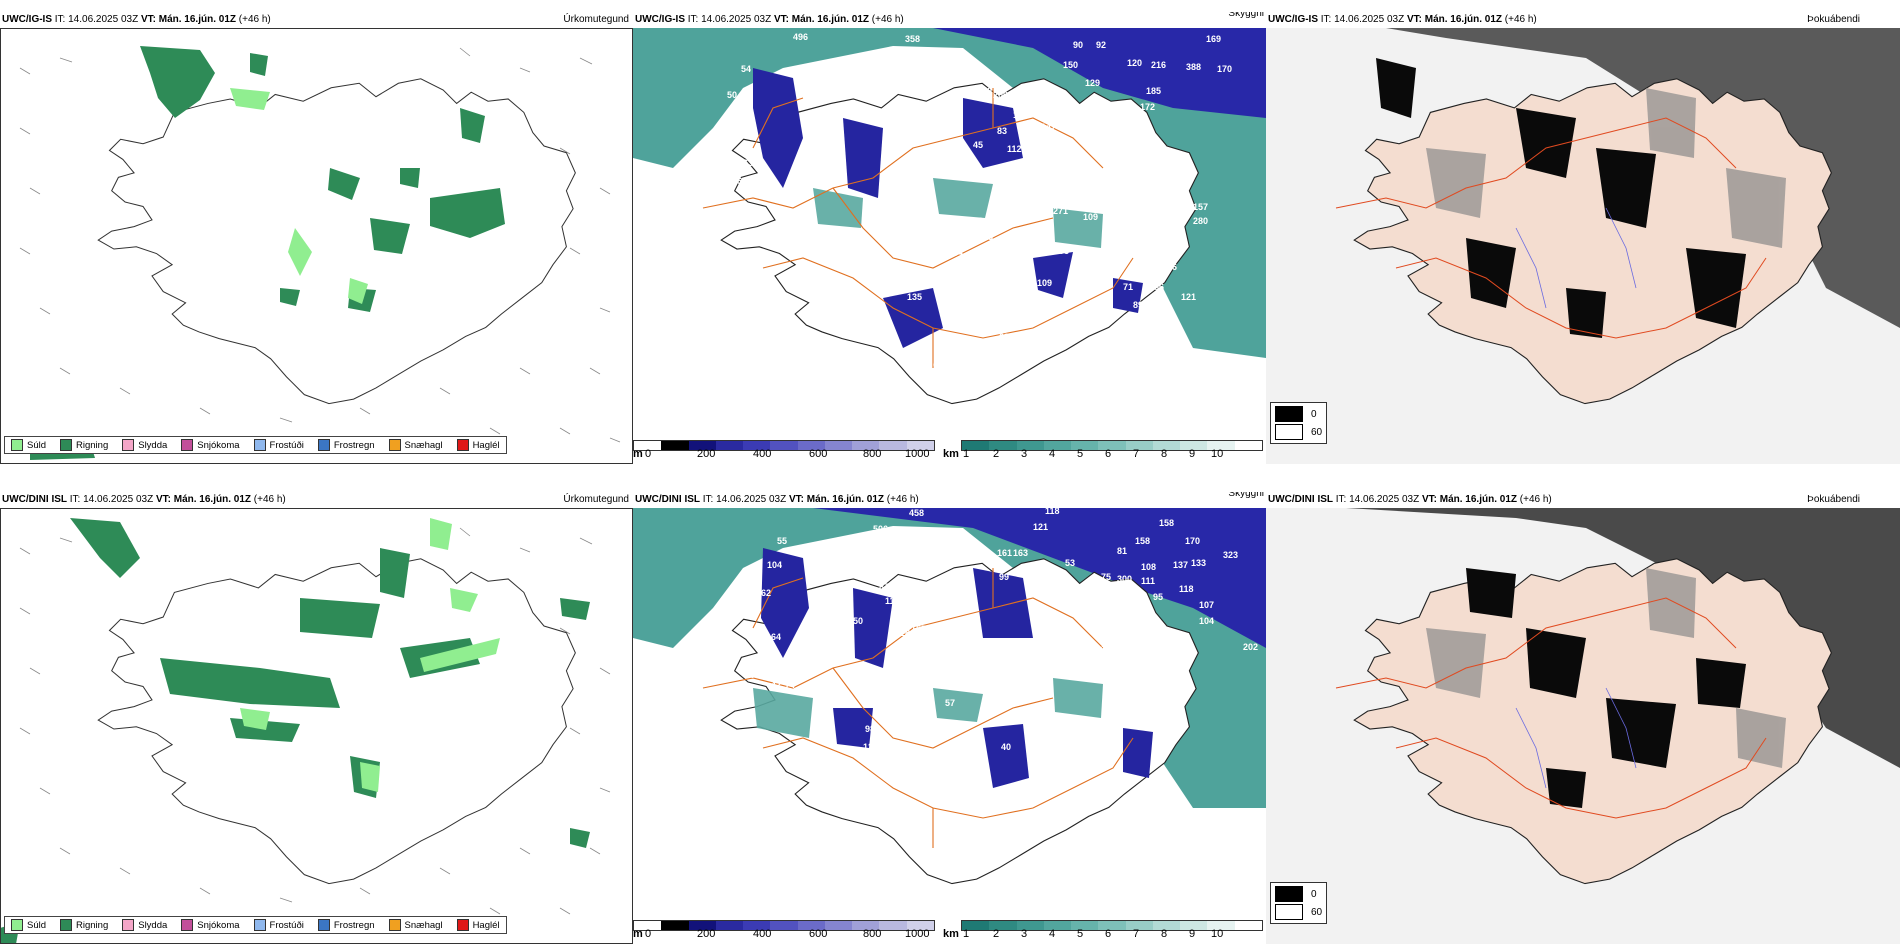  Describe the element at coordinates (1138, 305) in the screenshot. I see `svg-text: 89` at that location.